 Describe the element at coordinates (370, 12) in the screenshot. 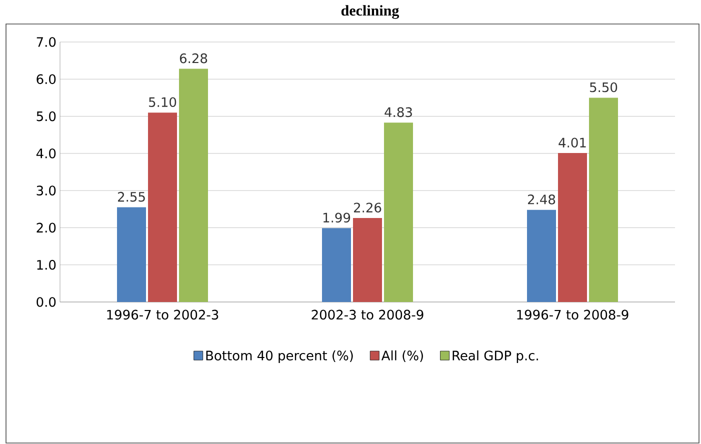

I see `chart-title: declining` at that location.